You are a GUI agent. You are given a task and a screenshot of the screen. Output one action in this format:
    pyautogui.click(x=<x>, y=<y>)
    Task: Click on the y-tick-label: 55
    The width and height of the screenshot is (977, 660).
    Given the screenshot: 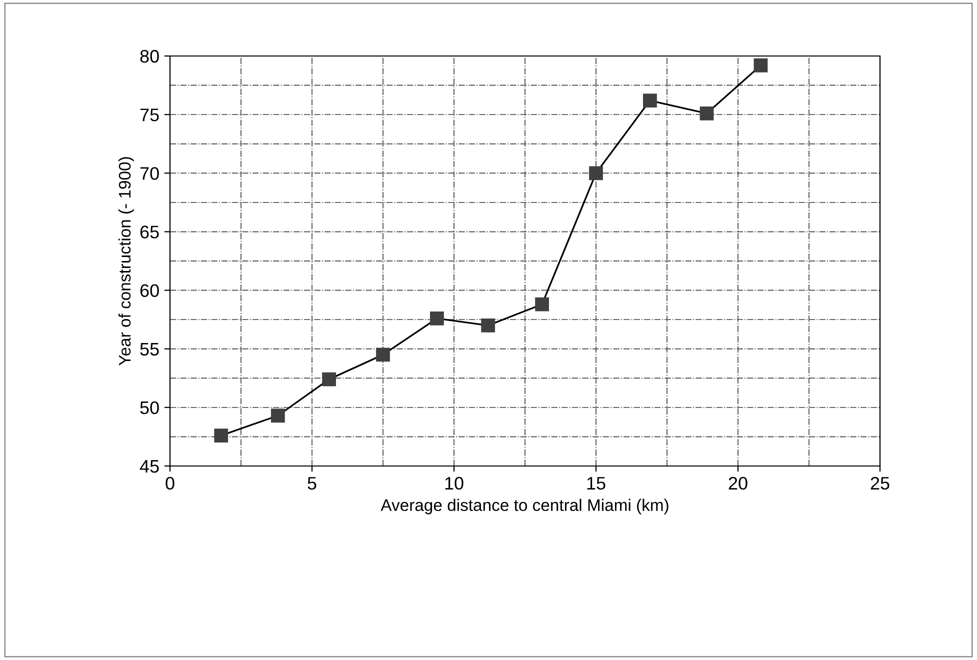 What is the action you would take?
    pyautogui.click(x=149, y=349)
    